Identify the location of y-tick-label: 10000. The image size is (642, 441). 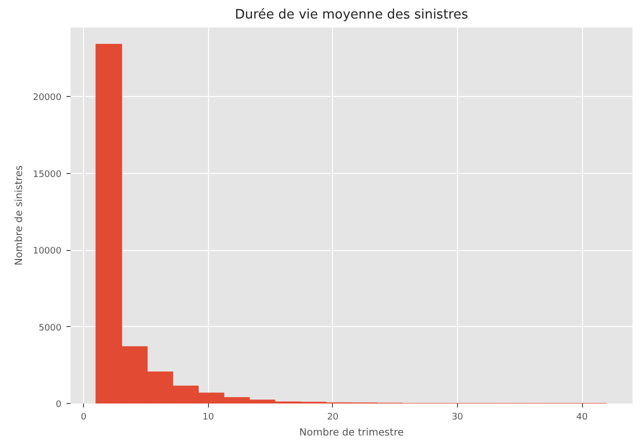
(47, 251).